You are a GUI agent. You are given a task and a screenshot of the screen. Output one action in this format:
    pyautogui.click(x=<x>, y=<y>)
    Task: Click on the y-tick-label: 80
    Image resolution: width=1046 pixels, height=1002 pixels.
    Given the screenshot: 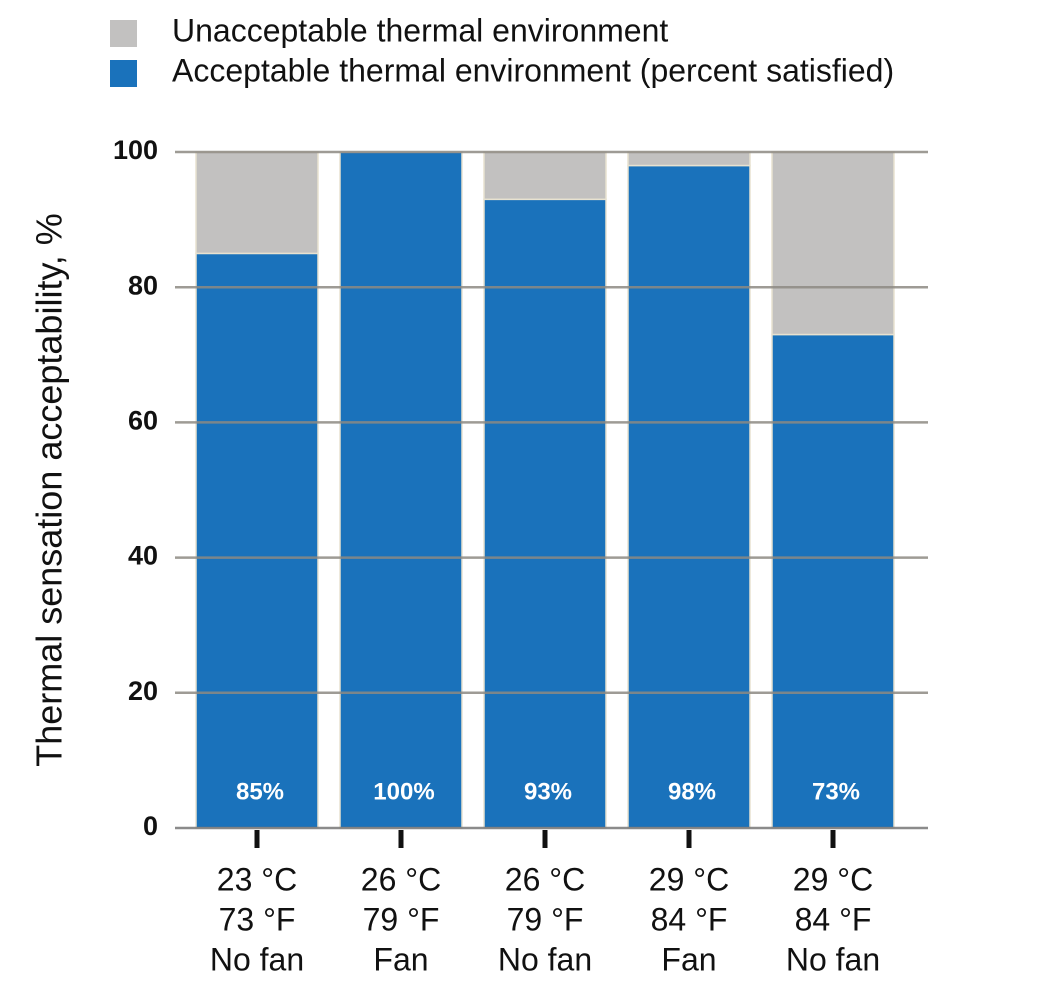 What is the action you would take?
    pyautogui.click(x=143, y=285)
    